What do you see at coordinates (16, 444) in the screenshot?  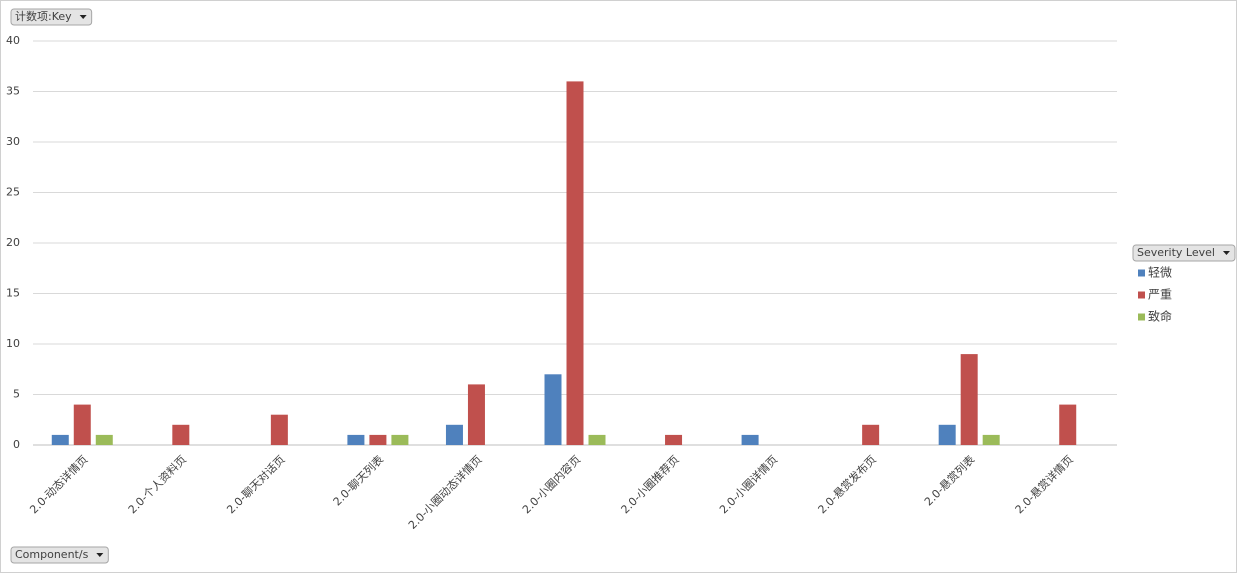 I see `y-tick-label: 0` at bounding box center [16, 444].